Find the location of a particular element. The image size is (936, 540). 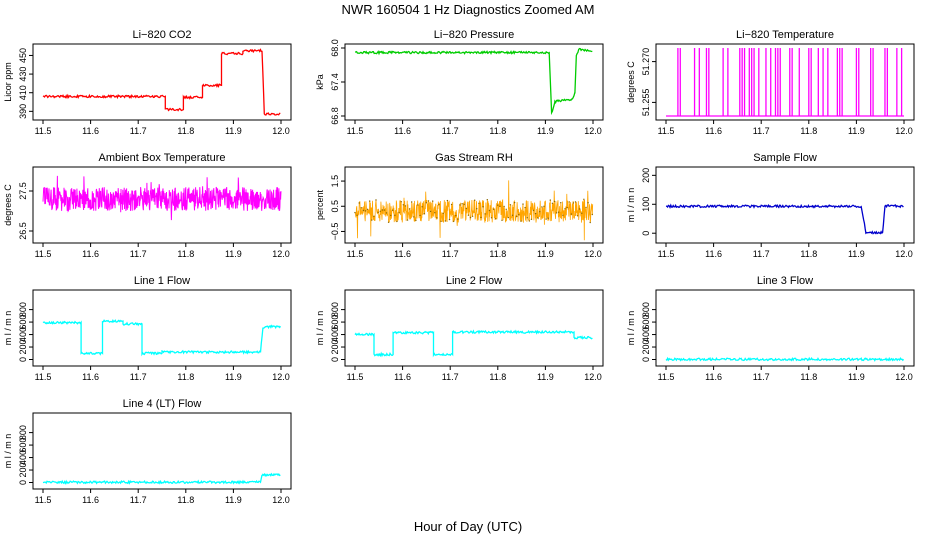

series-line4 is located at coordinates (161, 478).